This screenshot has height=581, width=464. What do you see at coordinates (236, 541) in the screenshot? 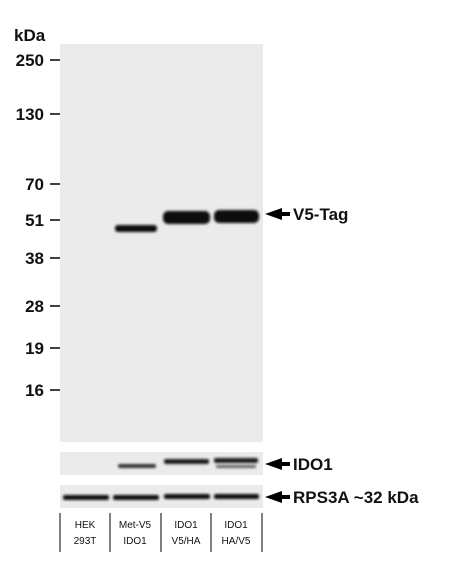
I see `lane-label: HA/V5` at bounding box center [236, 541].